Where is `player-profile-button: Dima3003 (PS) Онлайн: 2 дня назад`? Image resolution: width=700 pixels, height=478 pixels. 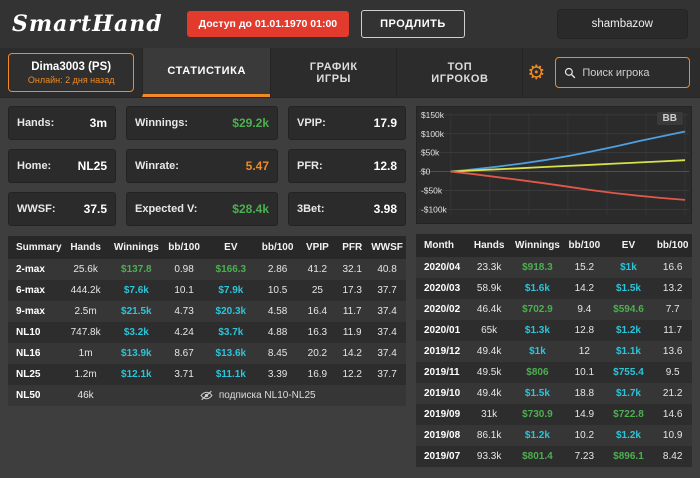
player-profile-button: Dima3003 (PS) Онлайн: 2 дня назад is located at coordinates (71, 72).